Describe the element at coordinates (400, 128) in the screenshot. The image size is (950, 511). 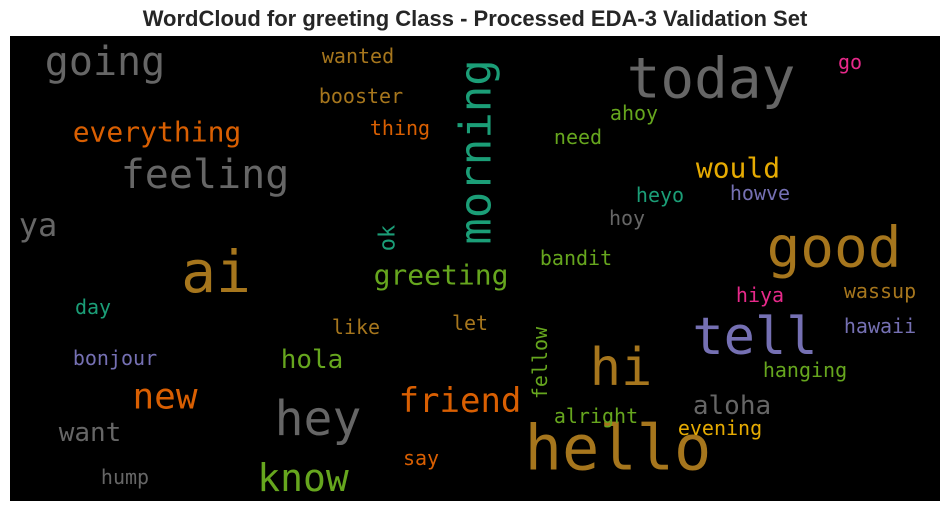
I see `word-thing: thing` at that location.